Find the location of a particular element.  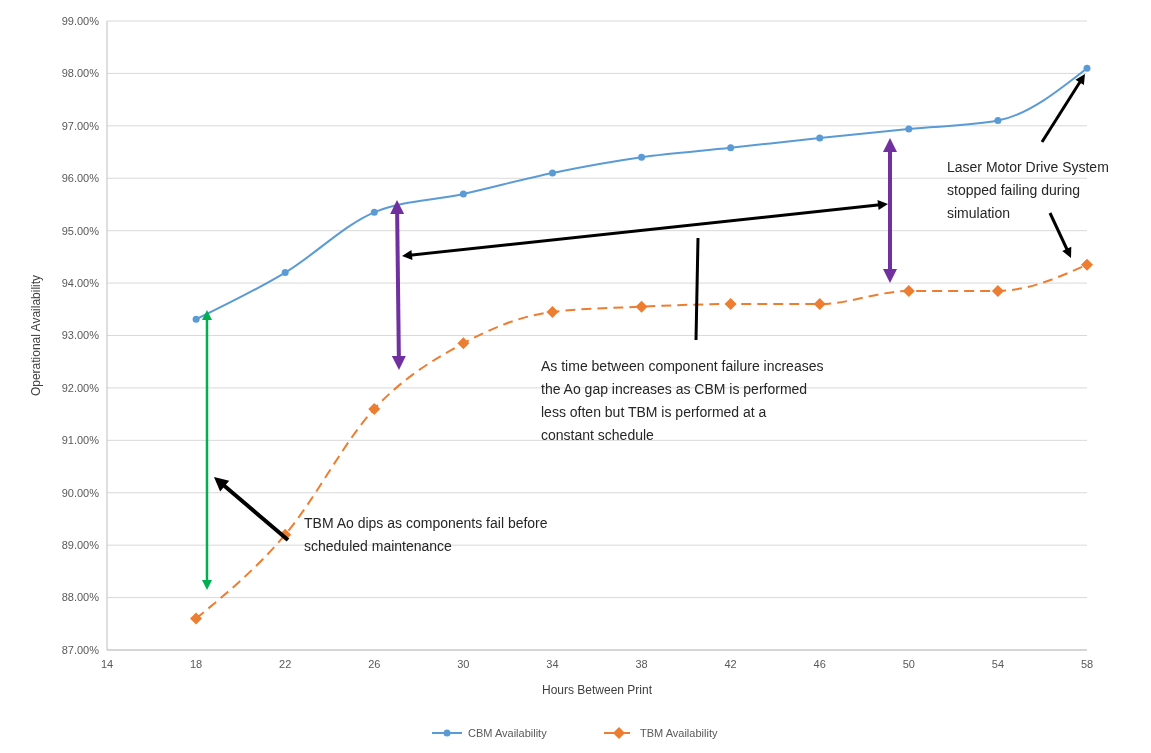

y-axis-title: Operational Availability is located at coordinates (36, 335).